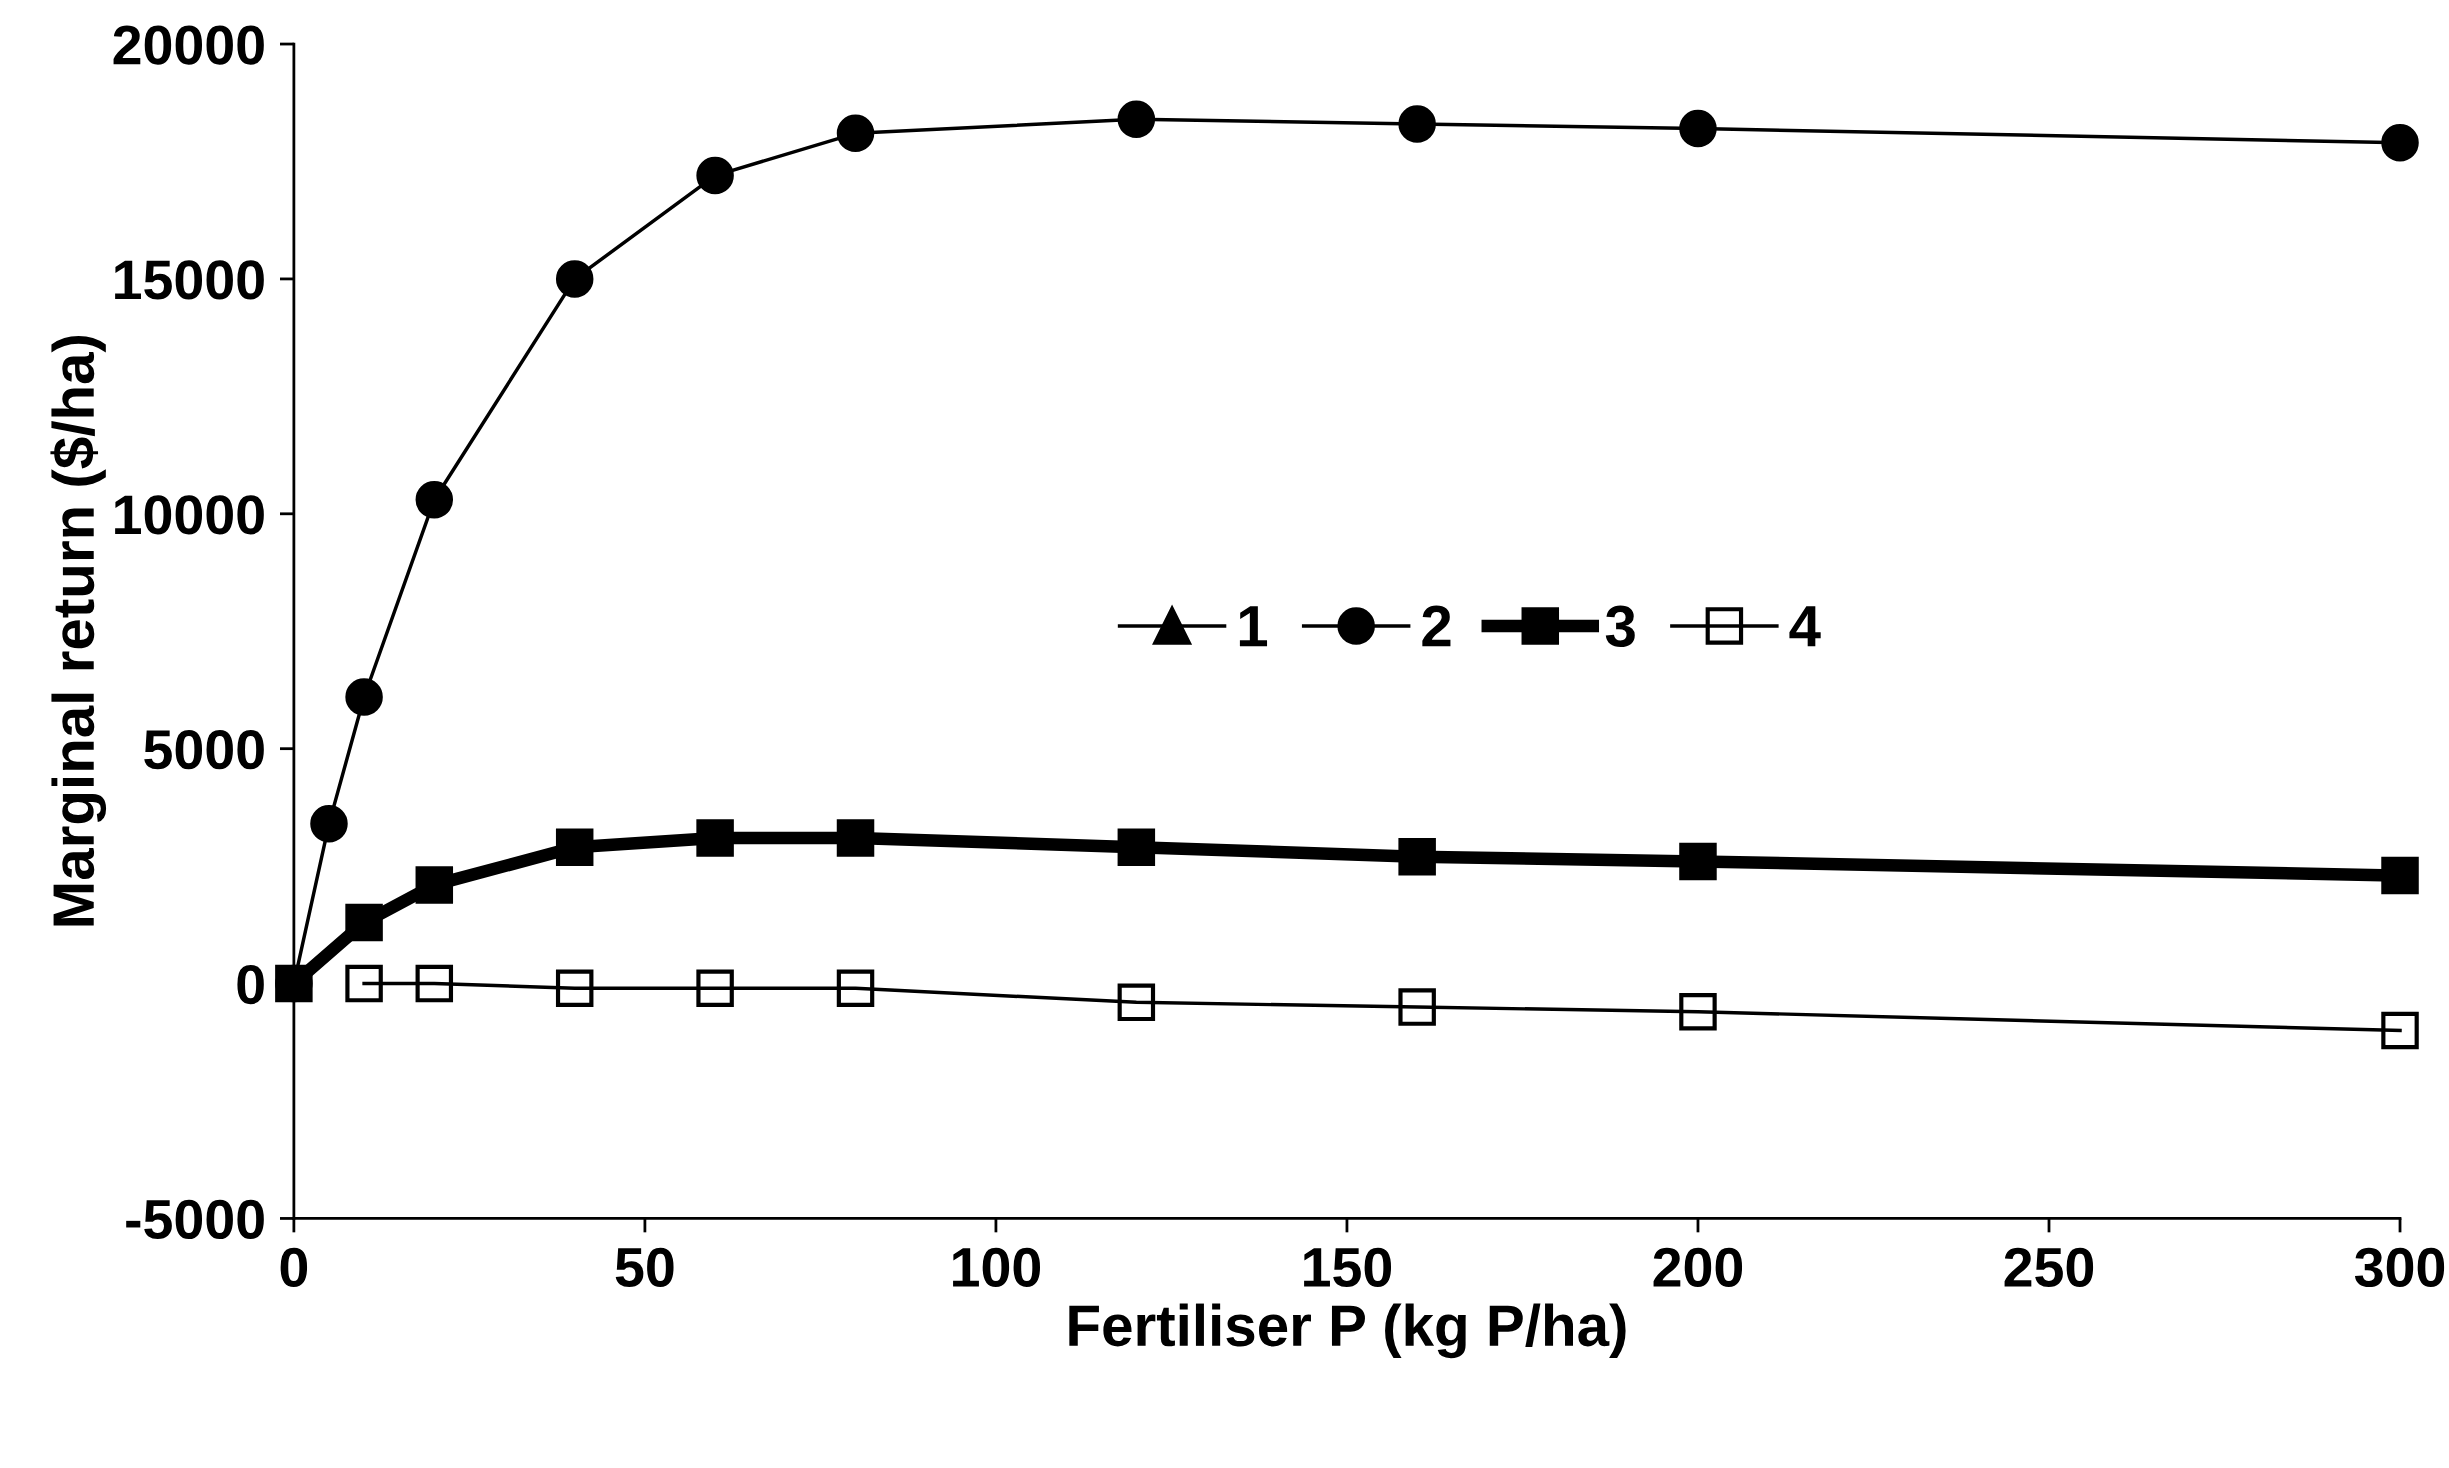  Describe the element at coordinates (188, 45) in the screenshot. I see `y-tick-label: 20000` at that location.